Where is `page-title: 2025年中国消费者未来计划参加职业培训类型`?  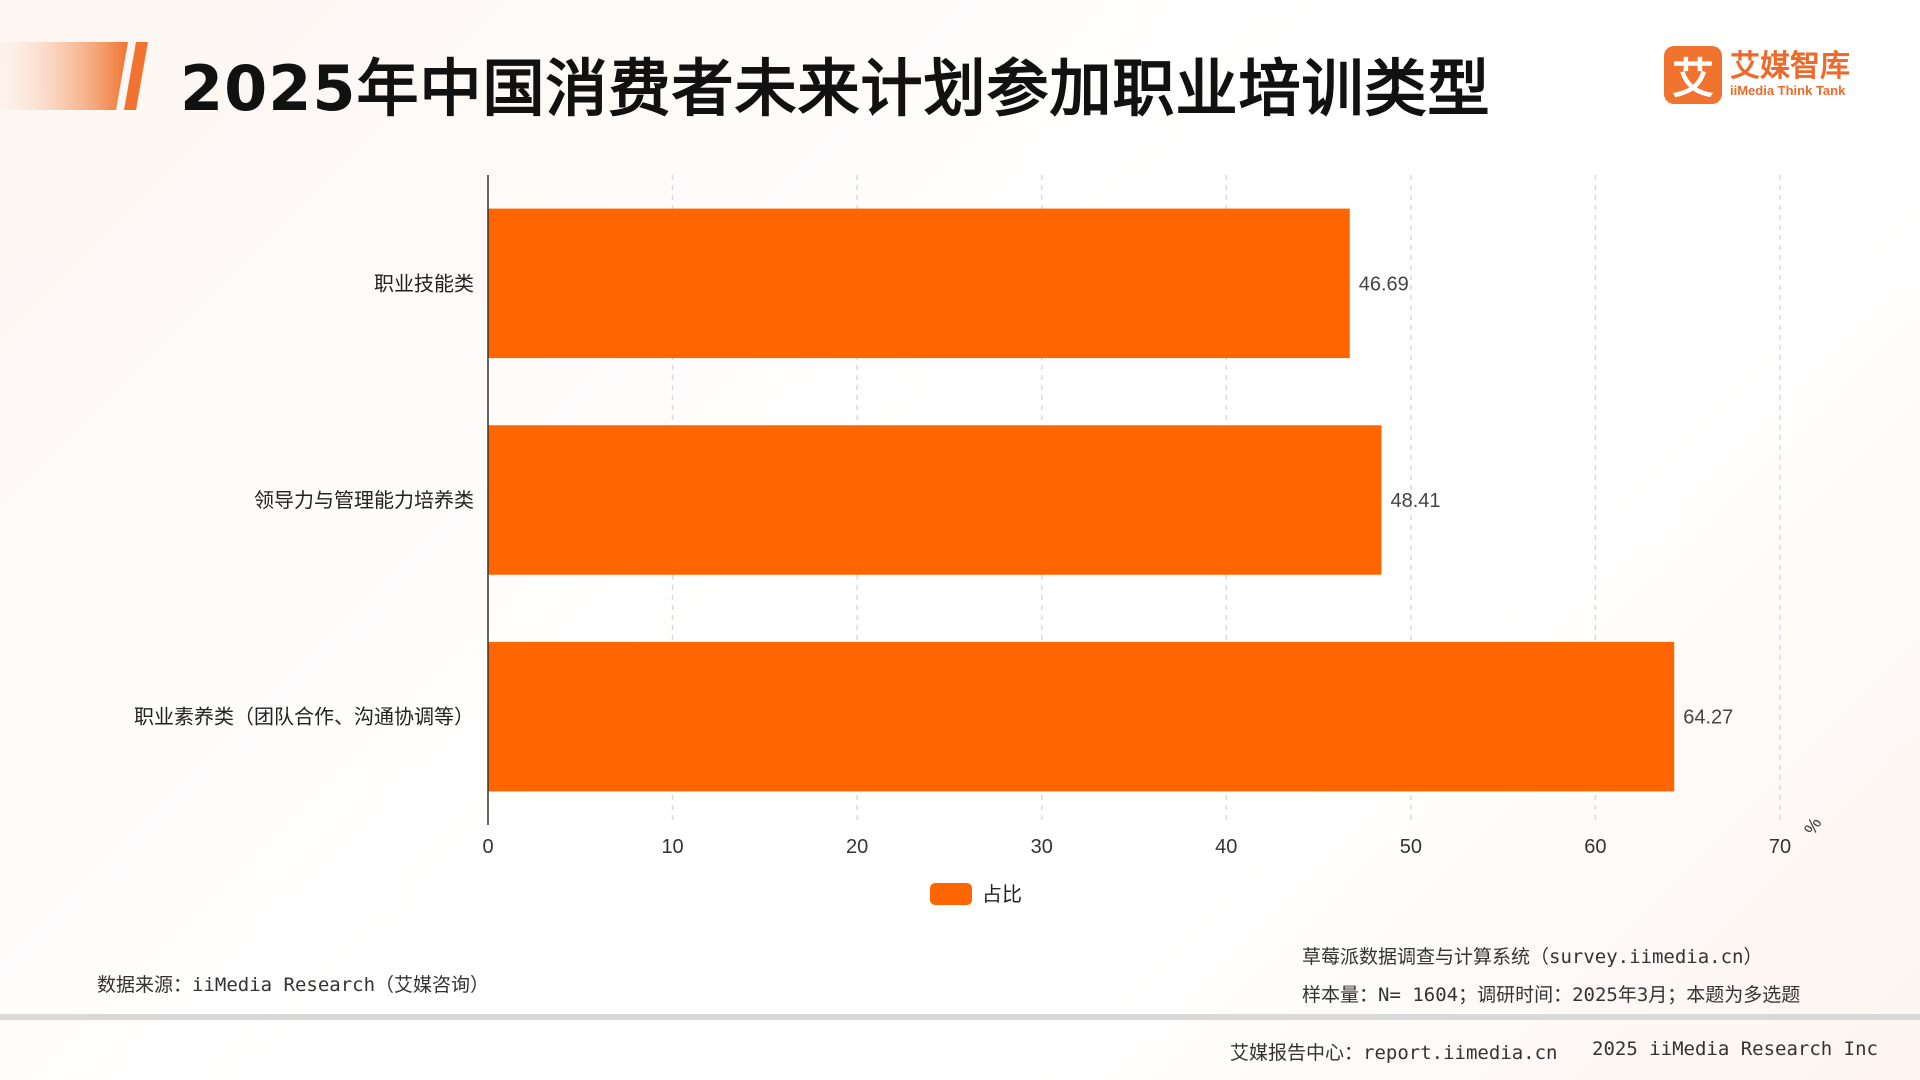 page-title: 2025年中国消费者未来计划参加职业培训类型 is located at coordinates (835, 88).